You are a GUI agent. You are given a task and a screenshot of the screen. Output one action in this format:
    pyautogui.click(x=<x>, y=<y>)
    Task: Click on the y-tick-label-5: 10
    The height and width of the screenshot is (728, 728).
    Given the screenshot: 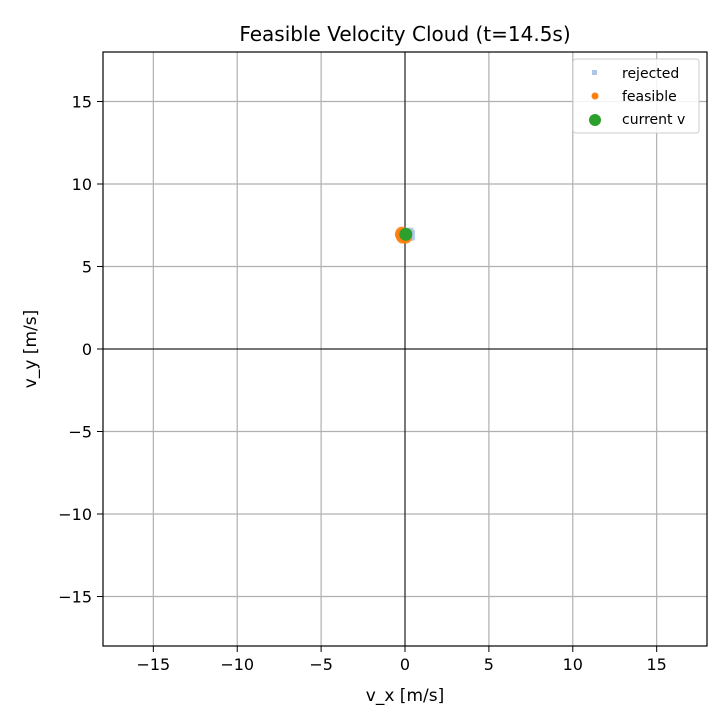 What is the action you would take?
    pyautogui.click(x=82, y=184)
    